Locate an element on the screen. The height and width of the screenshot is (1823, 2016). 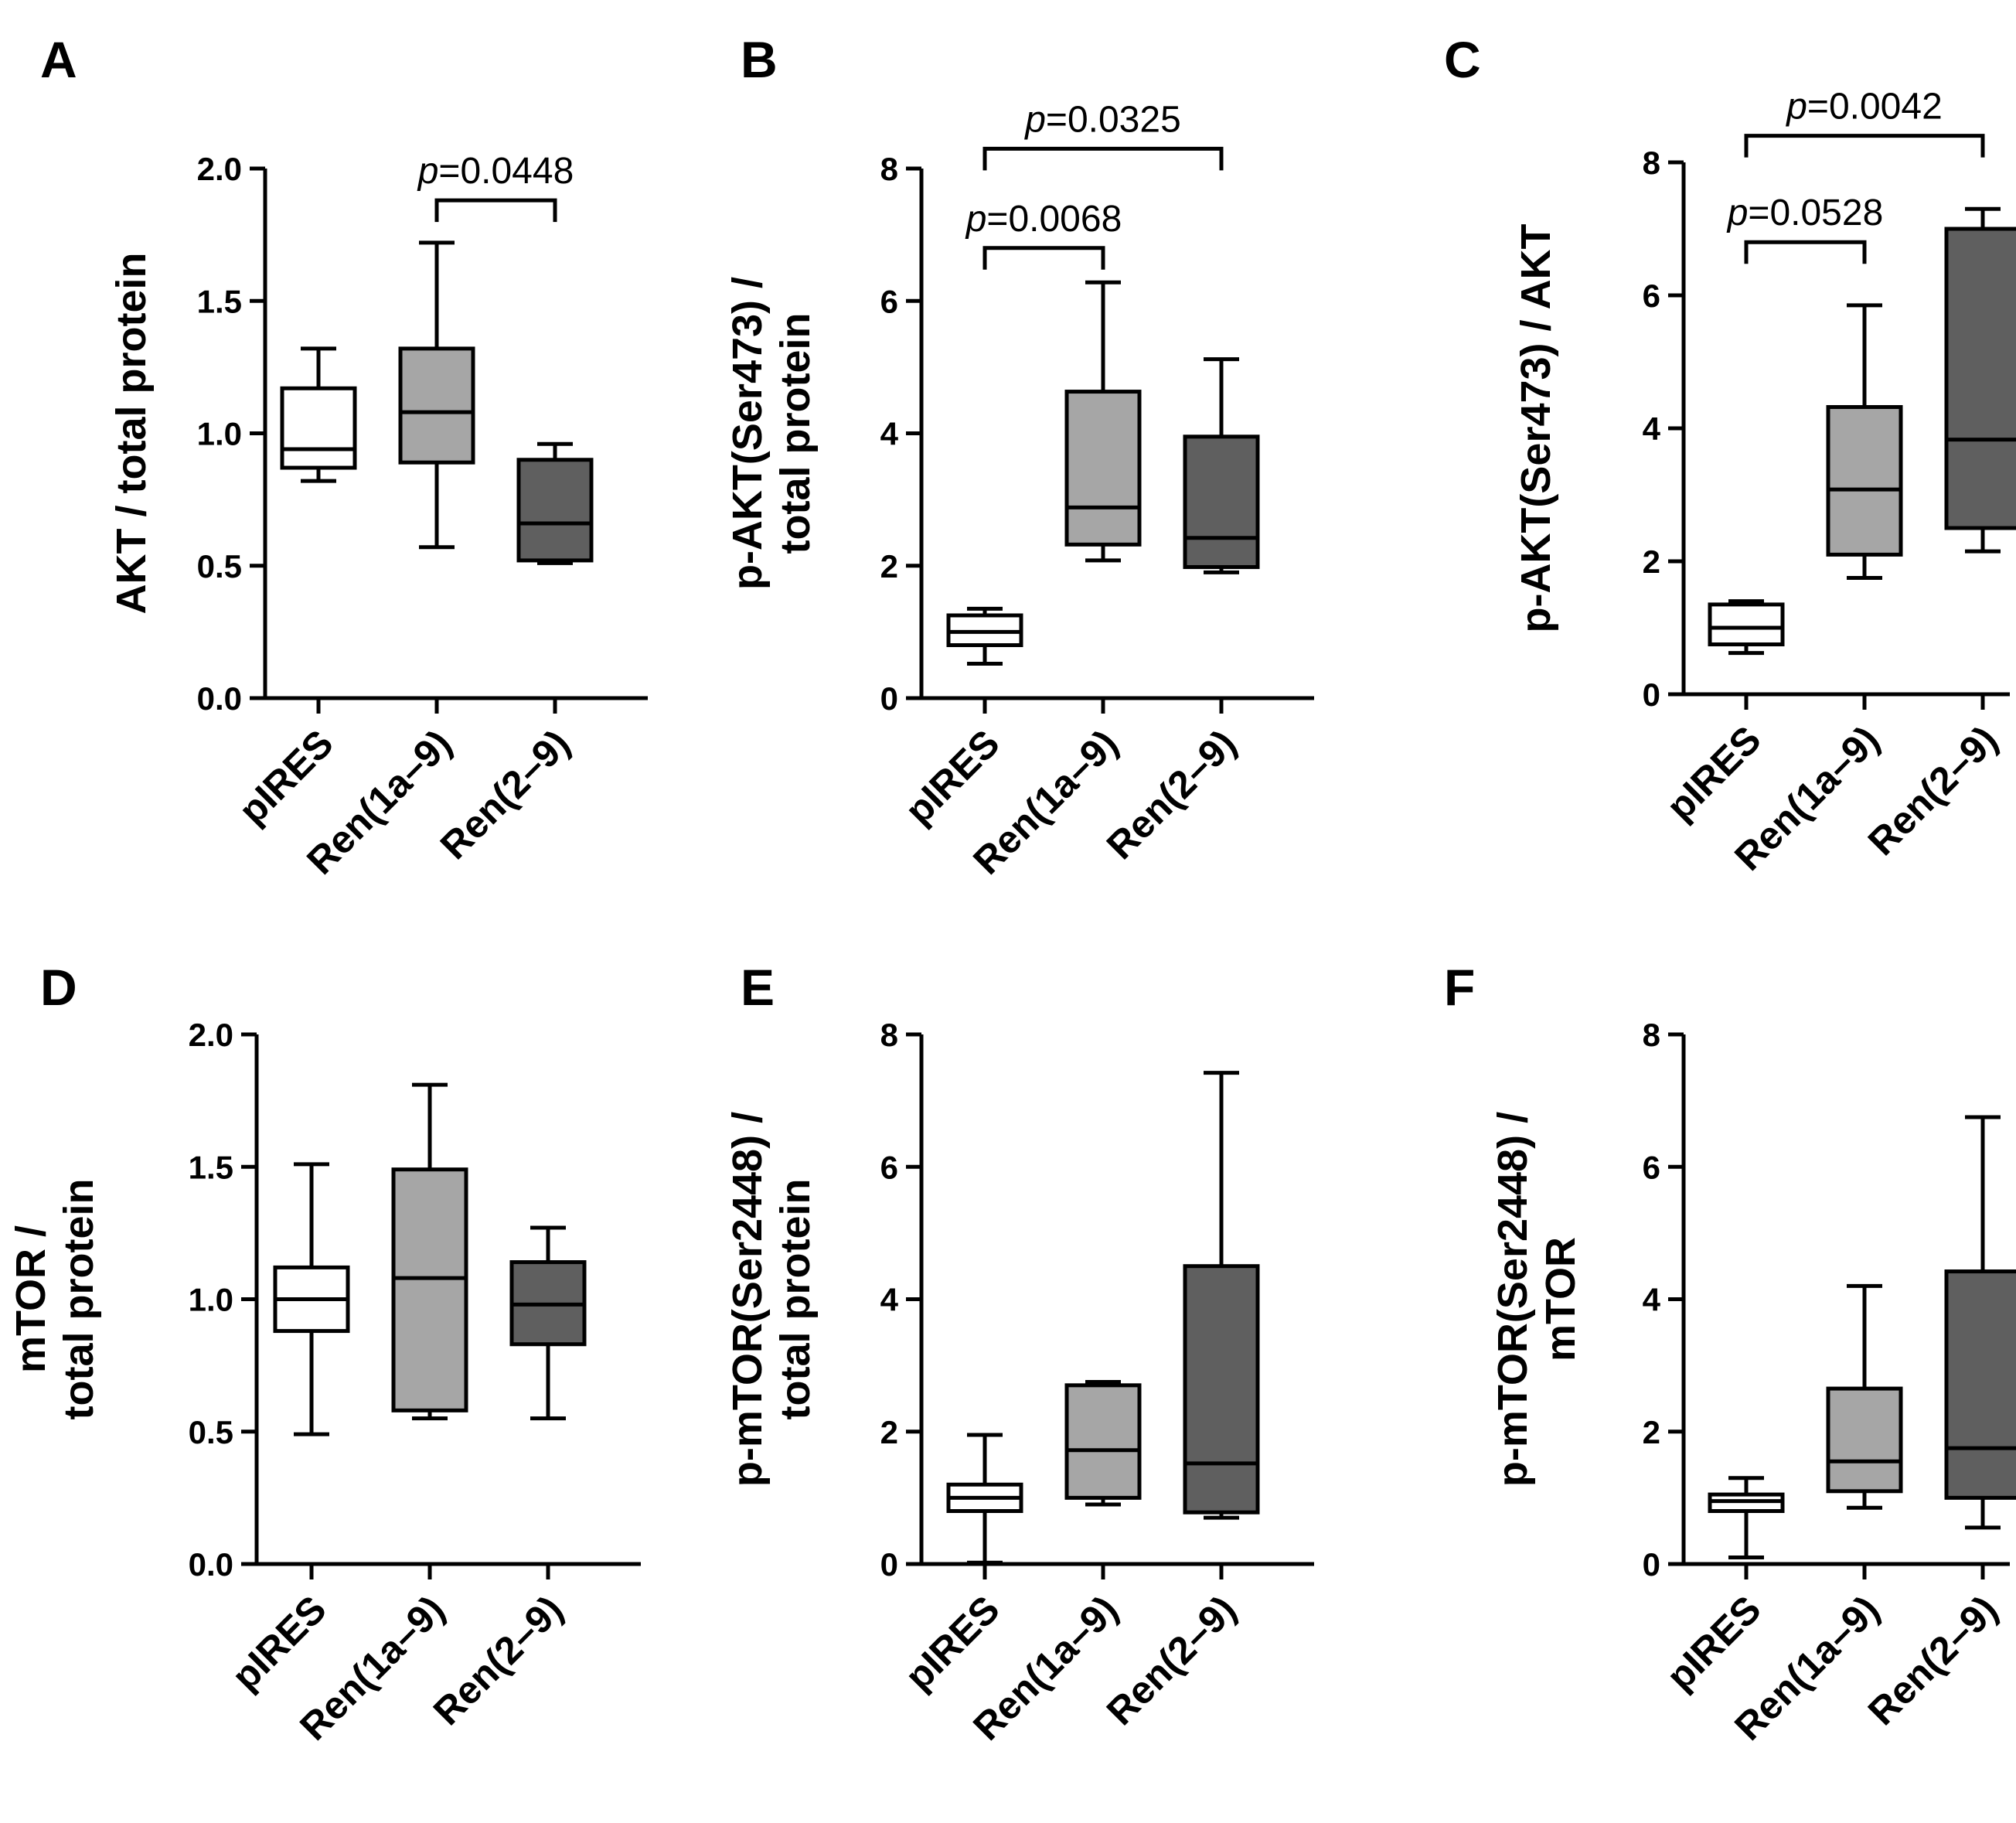
y-axis-title-line: mTOR is located at coordinates (1561, 1299).